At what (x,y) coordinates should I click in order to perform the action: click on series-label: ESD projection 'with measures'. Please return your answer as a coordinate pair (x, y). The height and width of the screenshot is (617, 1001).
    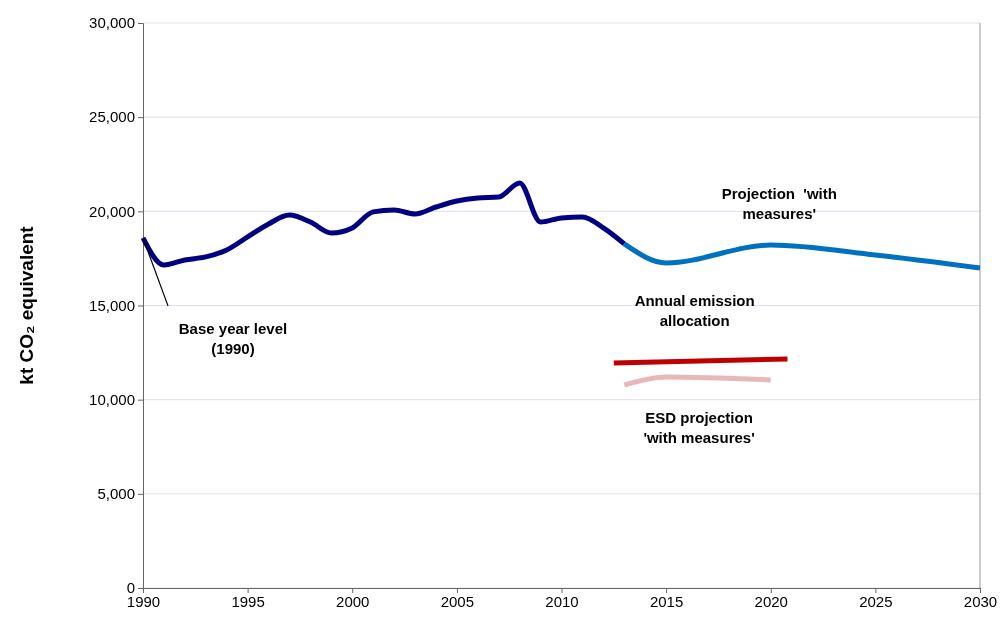
    Looking at the image, I should click on (699, 427).